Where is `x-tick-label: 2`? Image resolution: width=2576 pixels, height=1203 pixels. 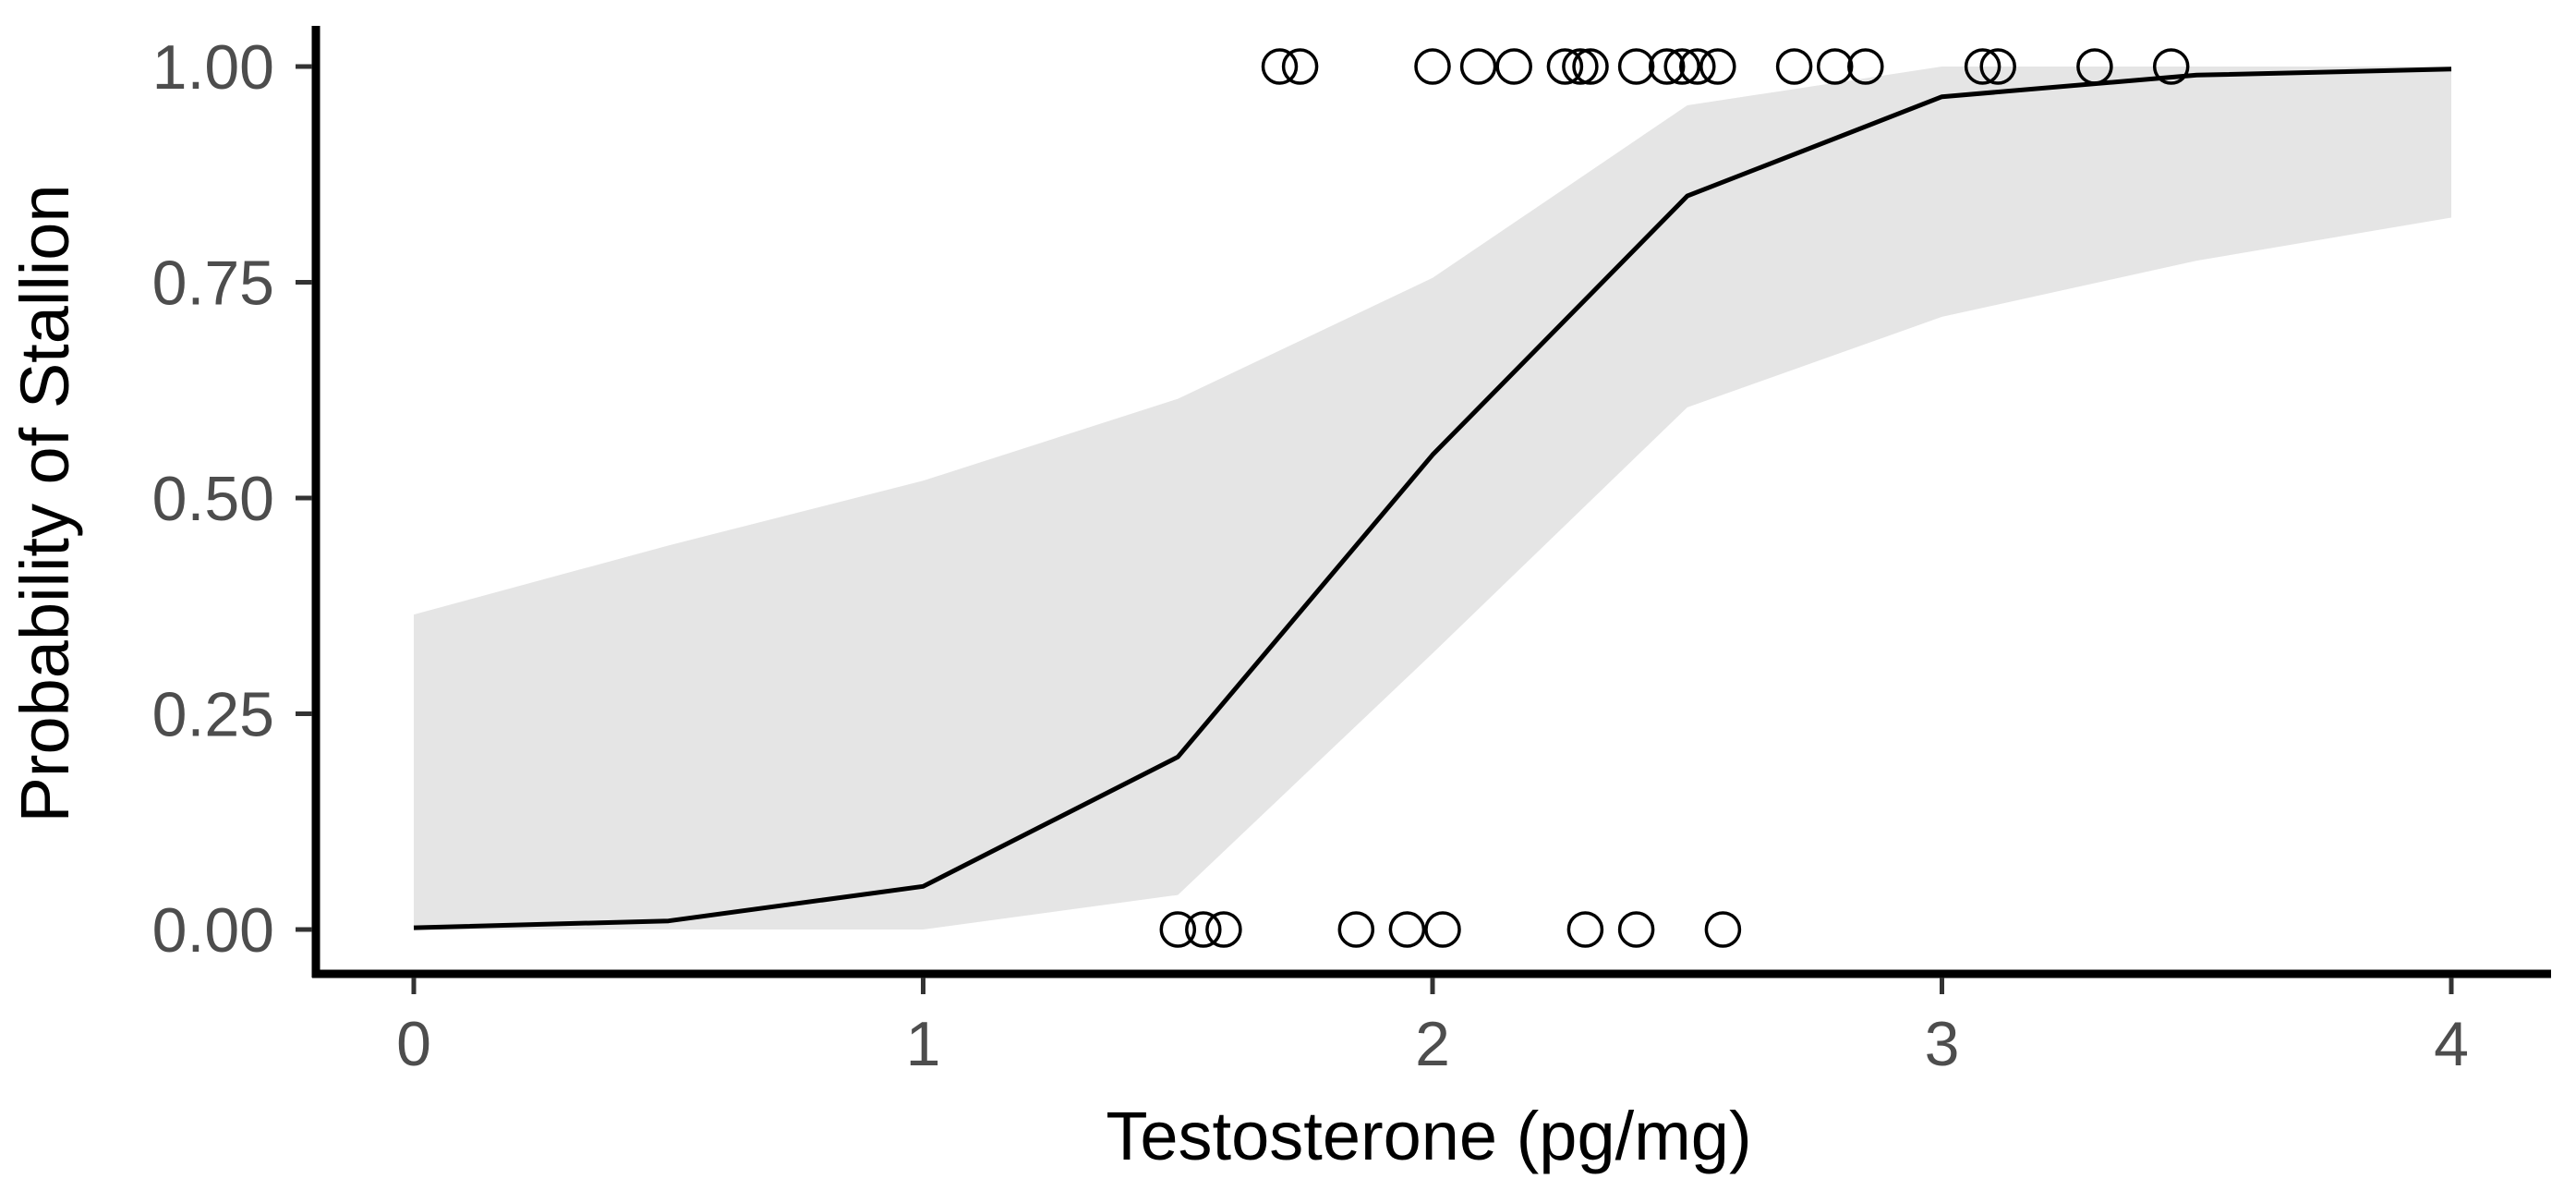
x-tick-label: 2 is located at coordinates (1432, 1044).